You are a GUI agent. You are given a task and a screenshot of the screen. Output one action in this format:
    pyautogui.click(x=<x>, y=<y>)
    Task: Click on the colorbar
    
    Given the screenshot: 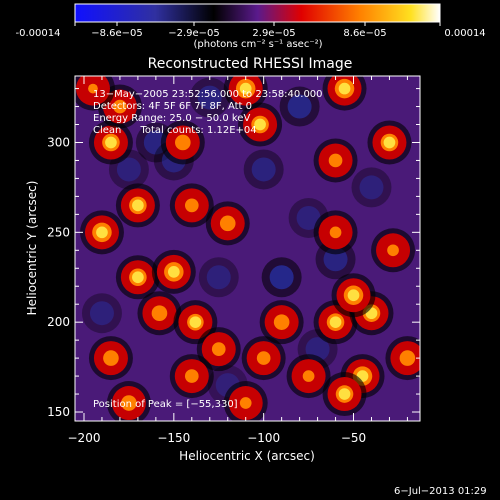 What is the action you would take?
    pyautogui.click(x=257, y=13)
    